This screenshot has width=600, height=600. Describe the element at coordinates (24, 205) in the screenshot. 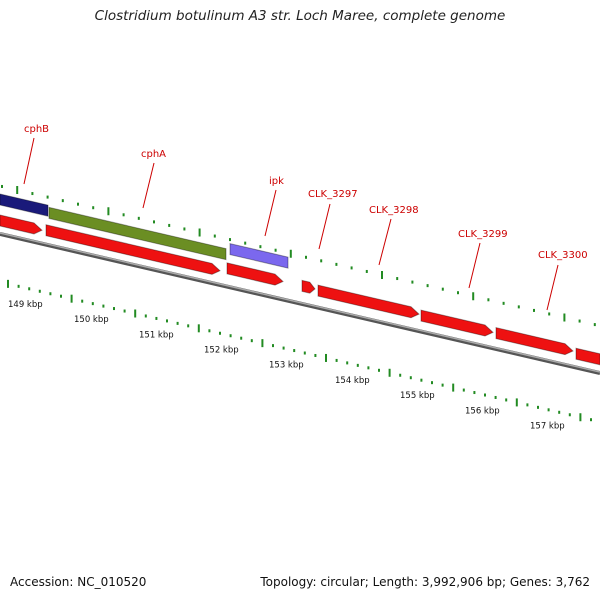

I see `gene-cphB` at that location.